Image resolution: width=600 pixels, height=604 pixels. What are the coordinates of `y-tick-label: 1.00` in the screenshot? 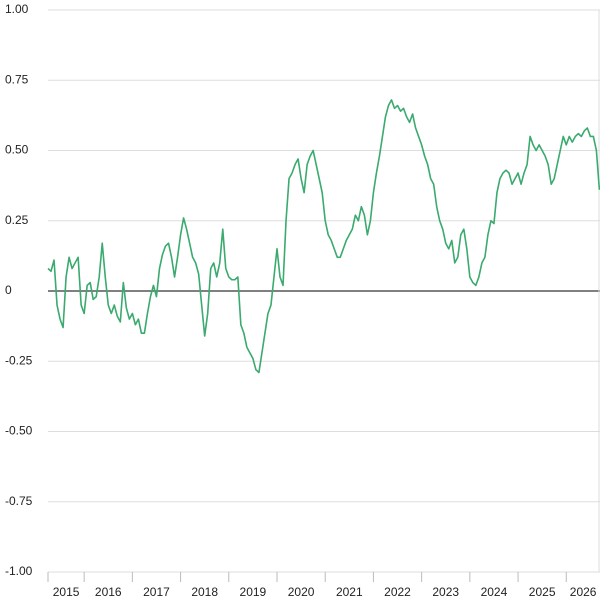 It's located at (17, 9).